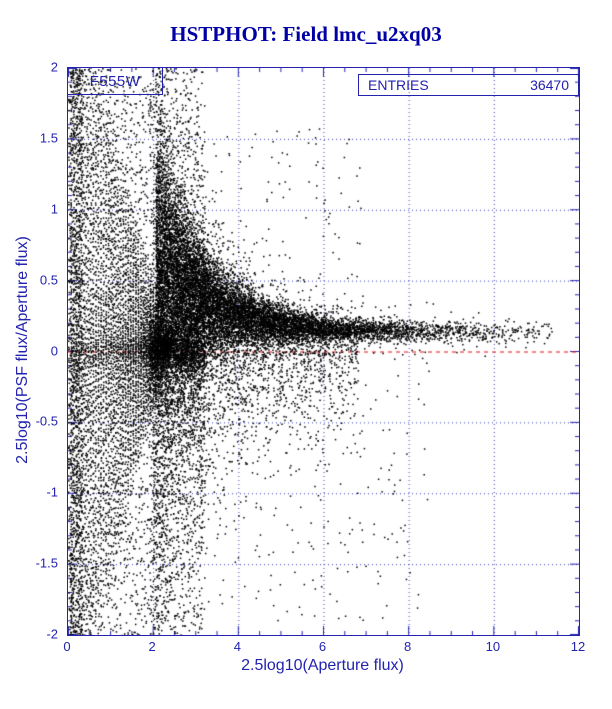  What do you see at coordinates (408, 646) in the screenshot?
I see `x-tick-label: 8` at bounding box center [408, 646].